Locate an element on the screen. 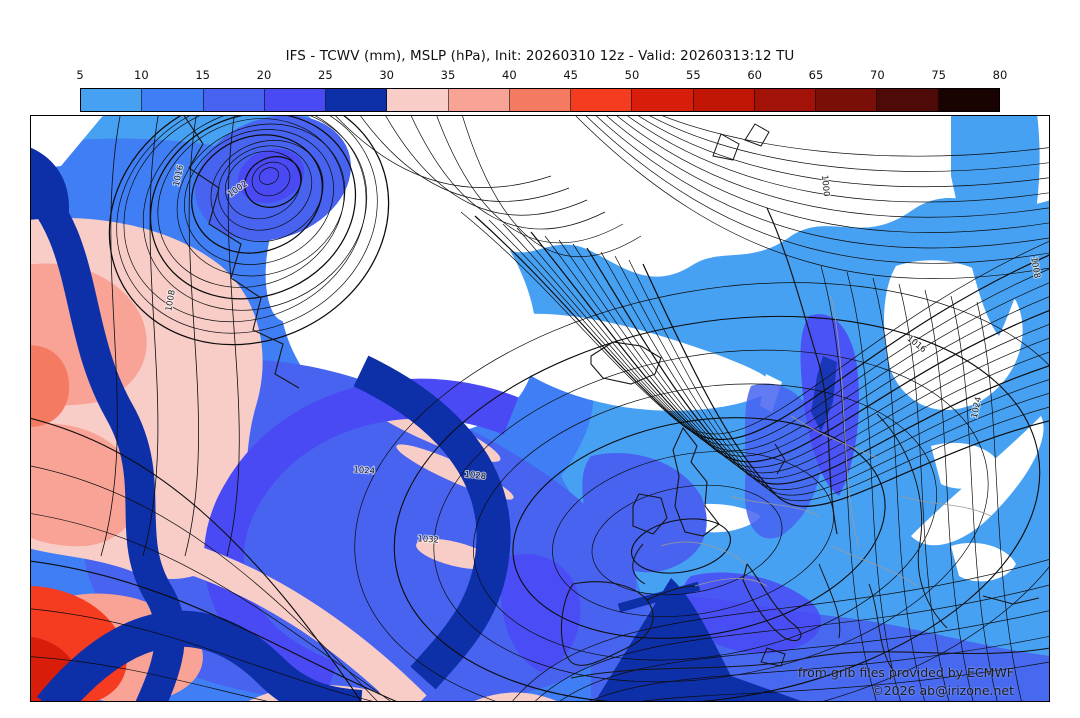 The height and width of the screenshot is (718, 1080). colorbar-tick-label: 50 is located at coordinates (632, 75).